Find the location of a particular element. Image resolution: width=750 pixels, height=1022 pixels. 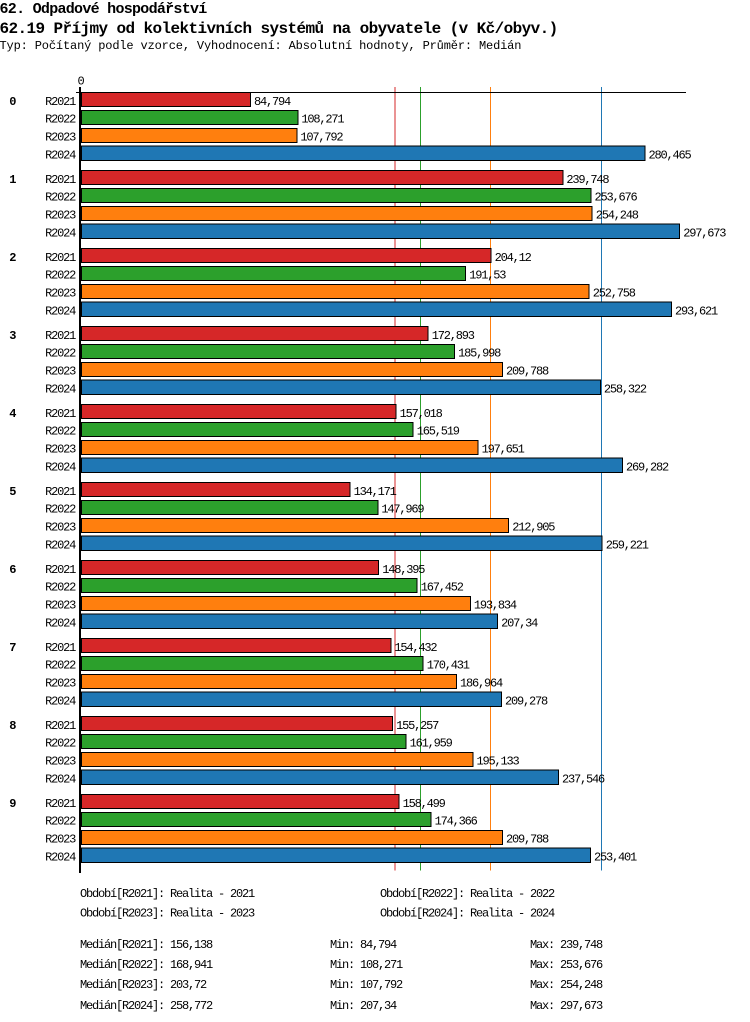

svg-text: Min: 84,794 is located at coordinates (363, 945).